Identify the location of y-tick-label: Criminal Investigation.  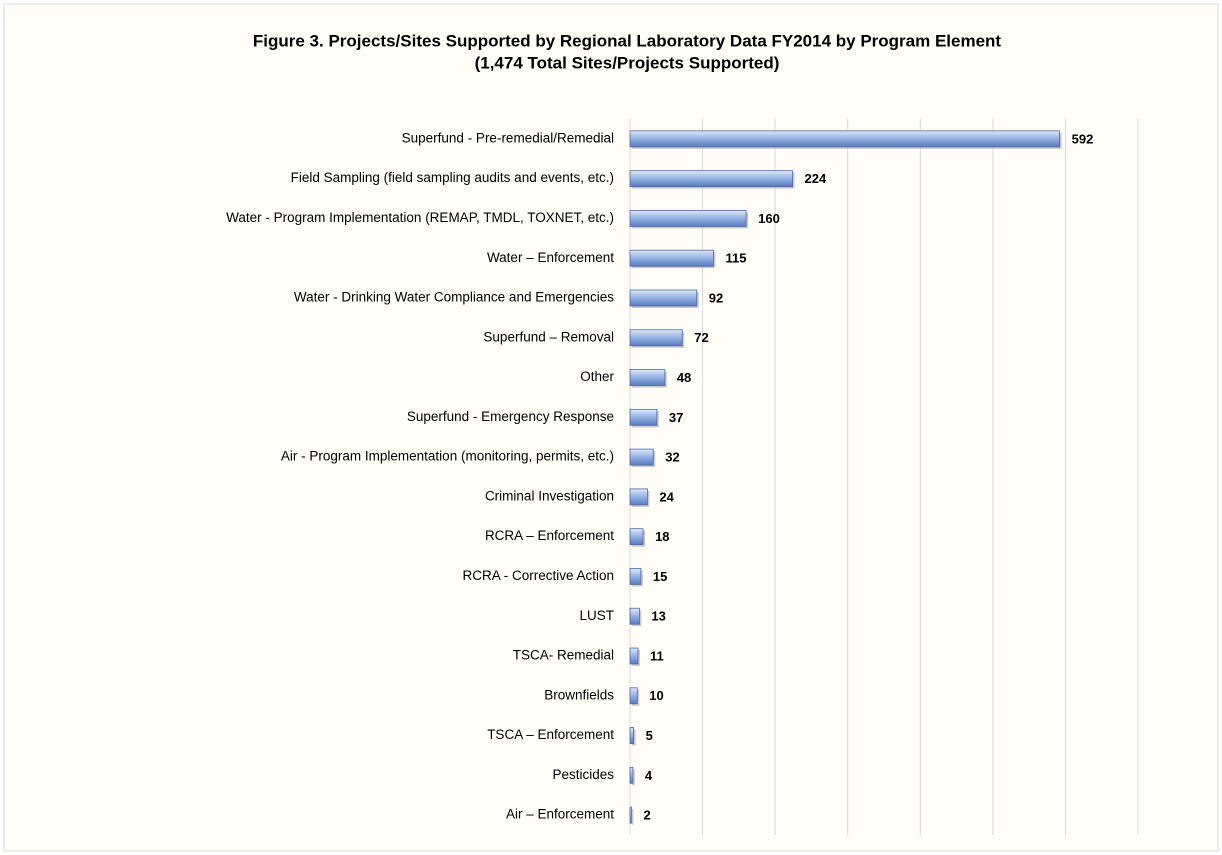
(549, 495).